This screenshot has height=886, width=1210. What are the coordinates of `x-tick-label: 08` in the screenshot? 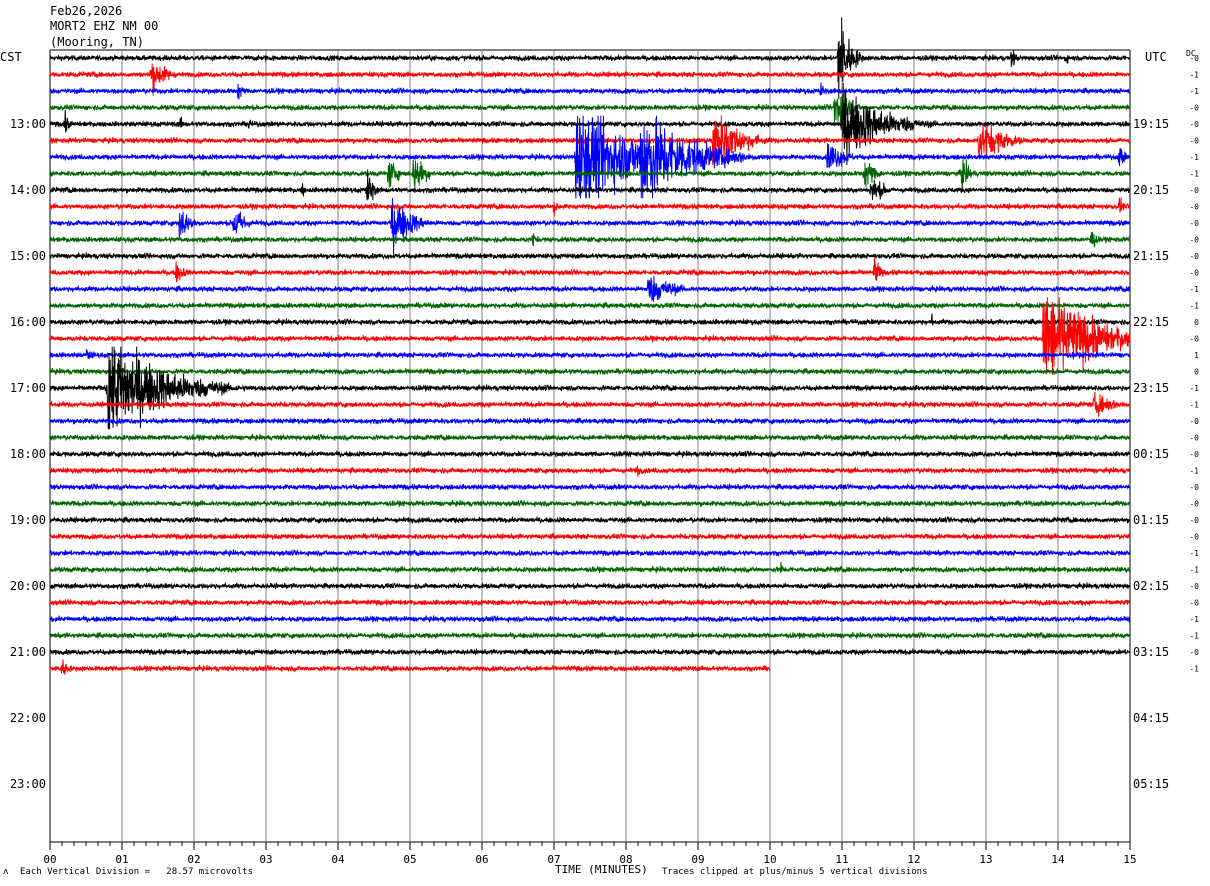 It's located at (625, 859).